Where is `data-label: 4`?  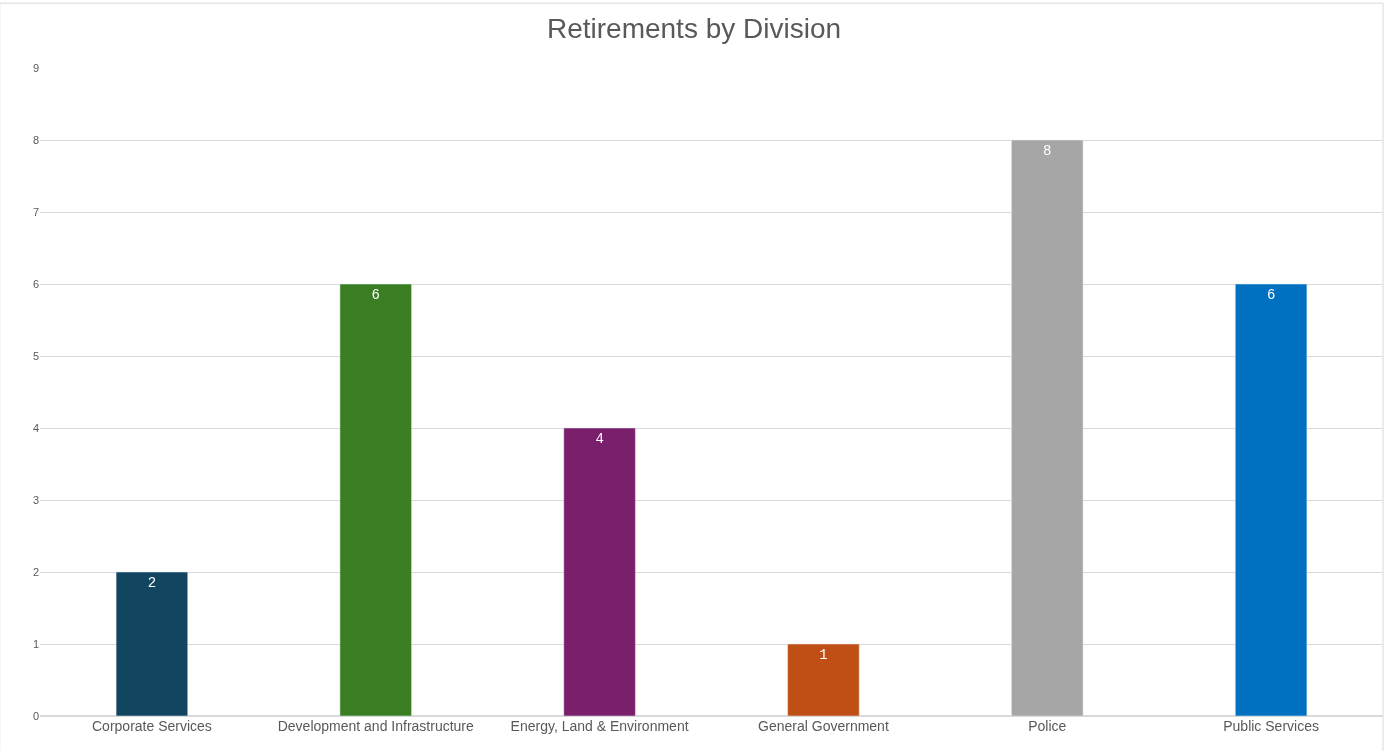
data-label: 4 is located at coordinates (599, 439).